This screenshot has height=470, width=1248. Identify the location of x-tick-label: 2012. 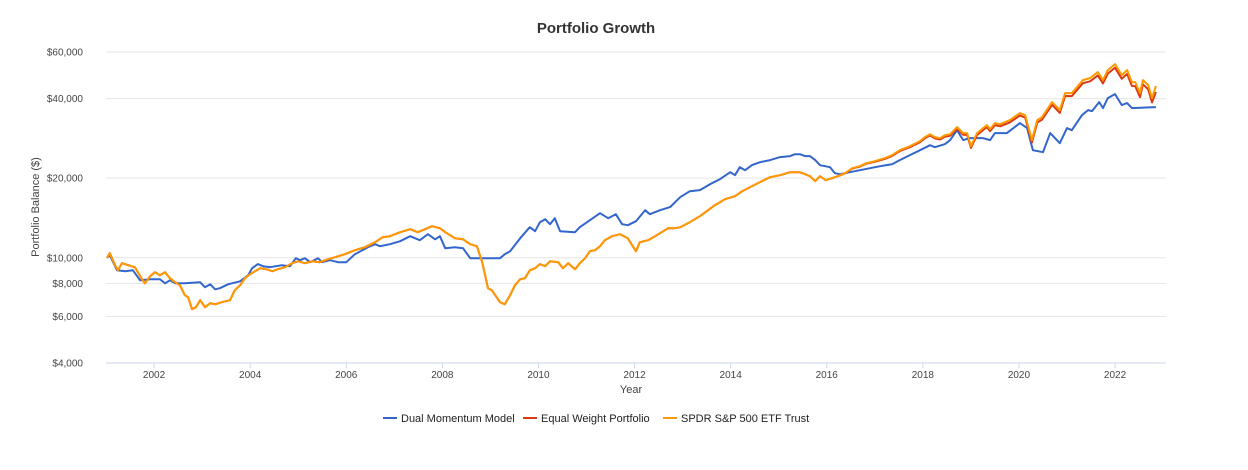
(634, 375).